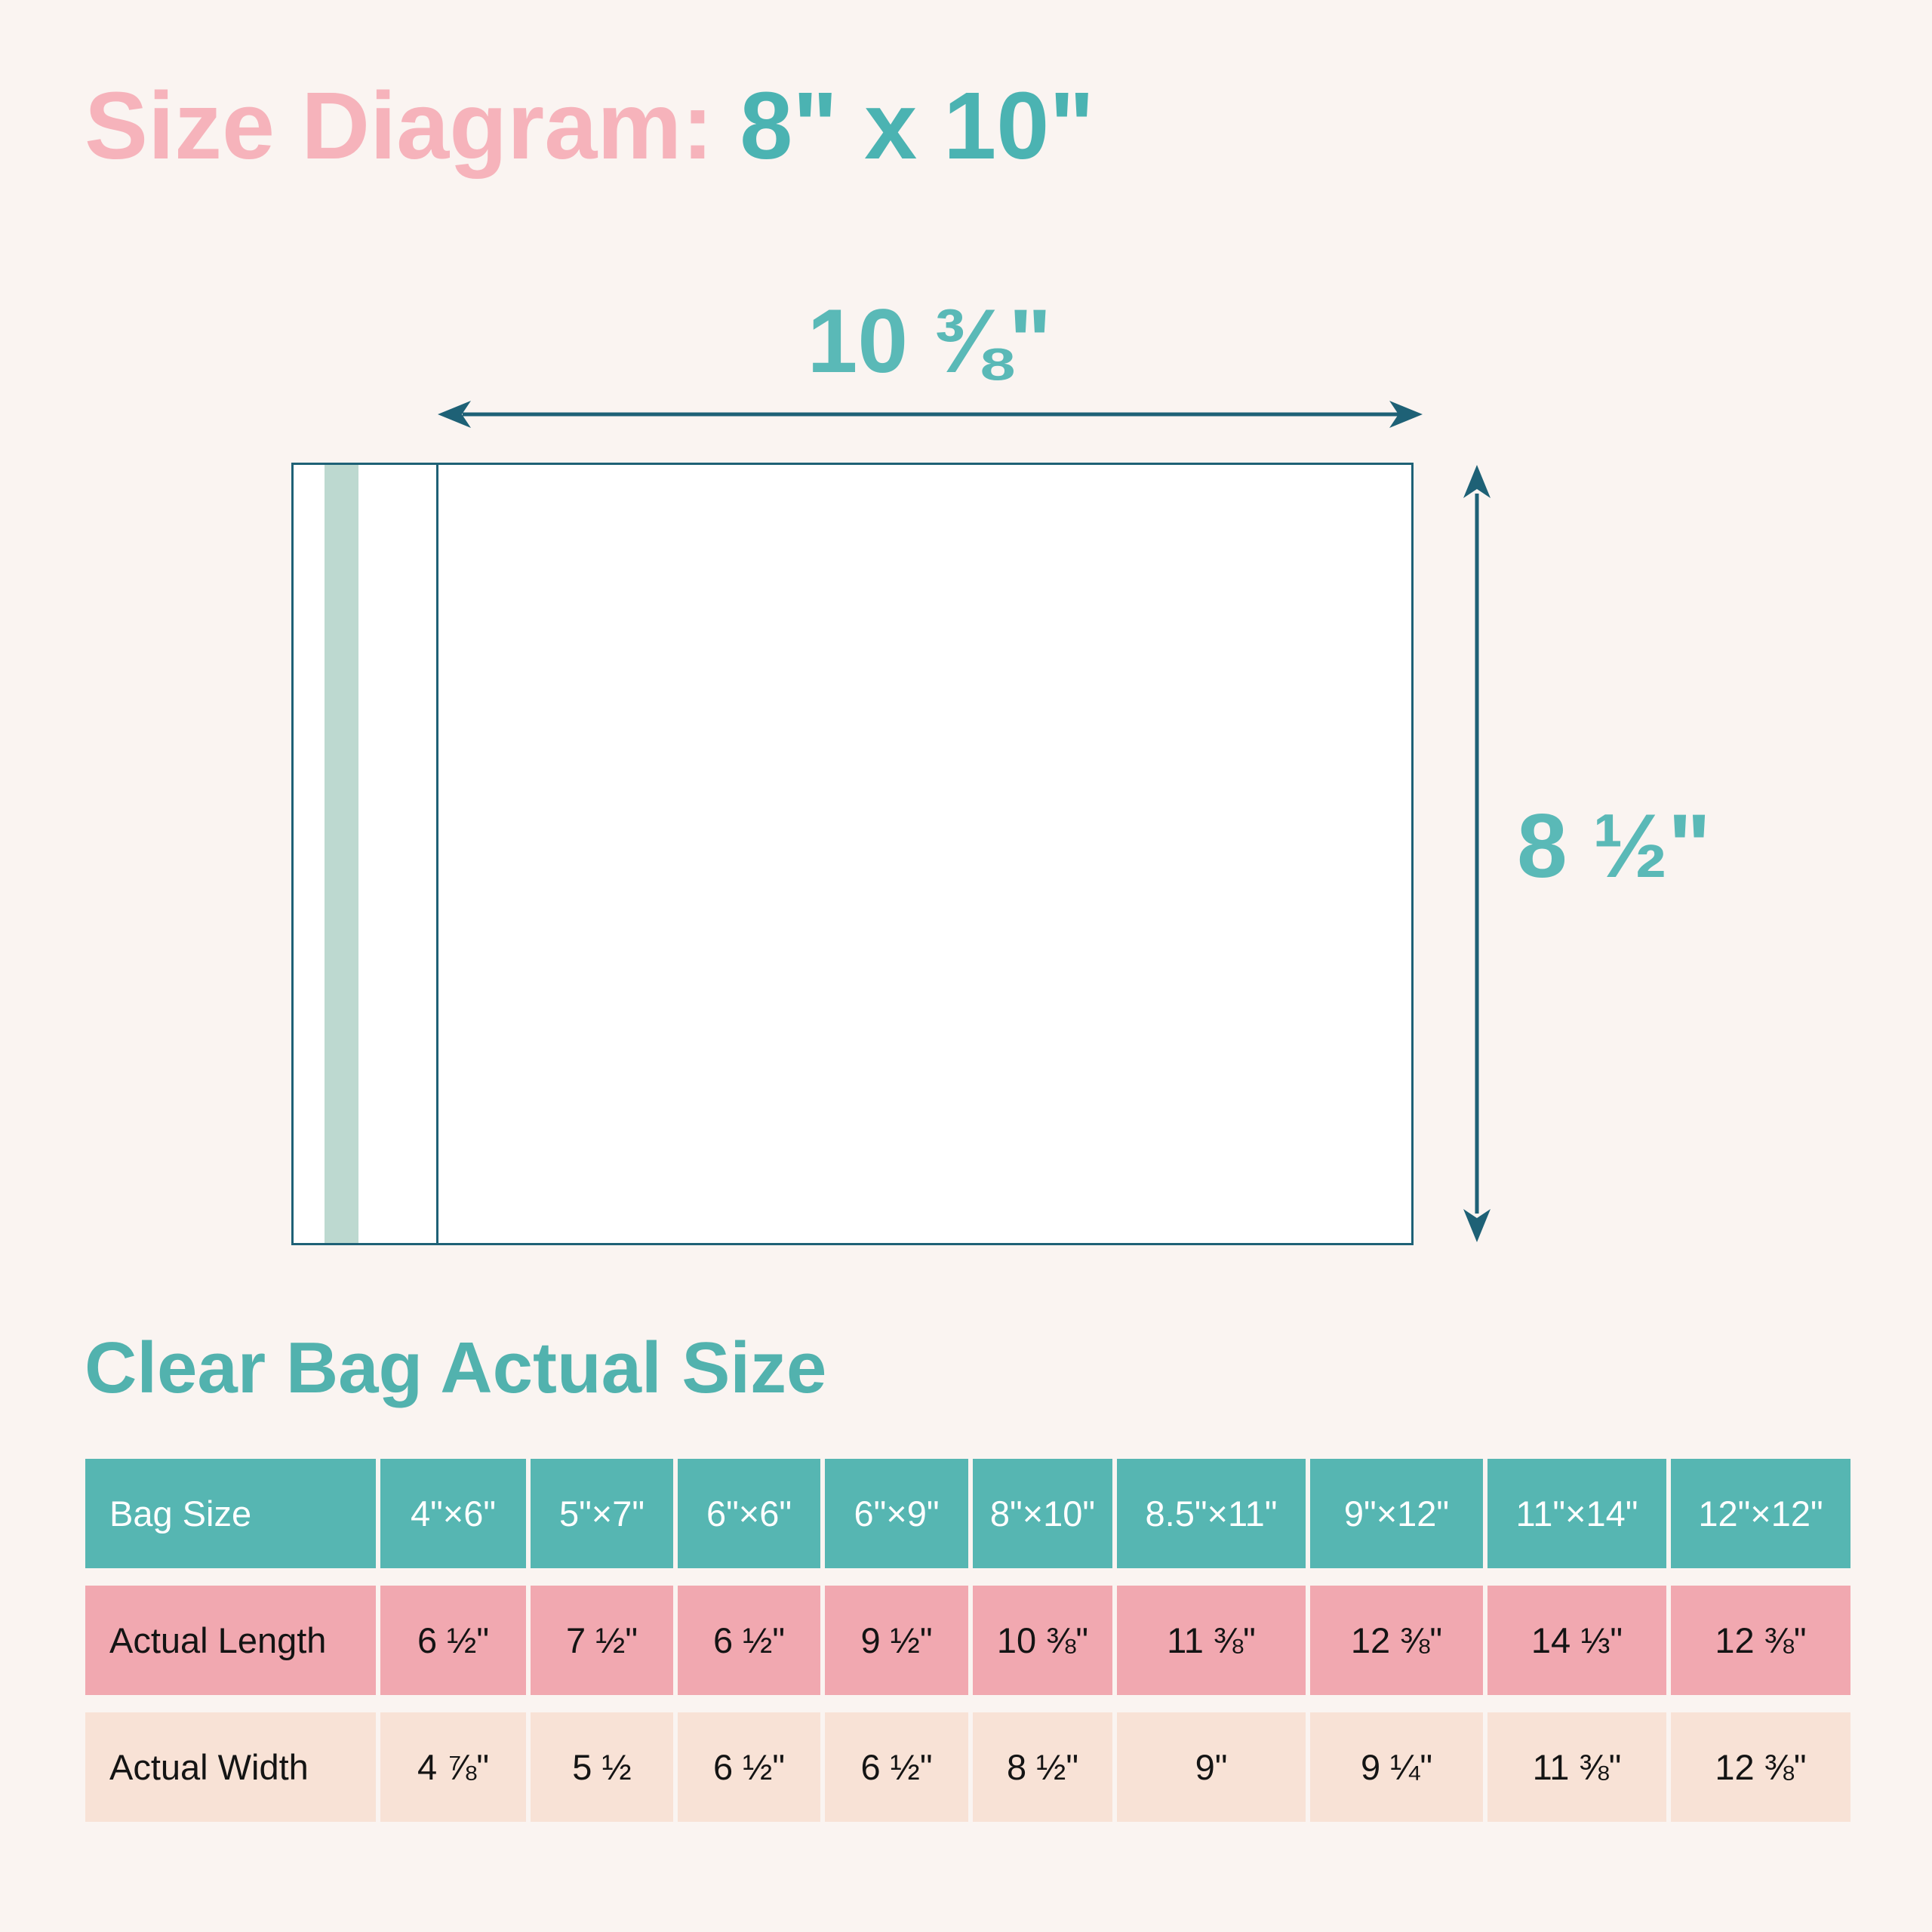  I want to click on section-heading: Clear Bag Actual Size, so click(456, 1367).